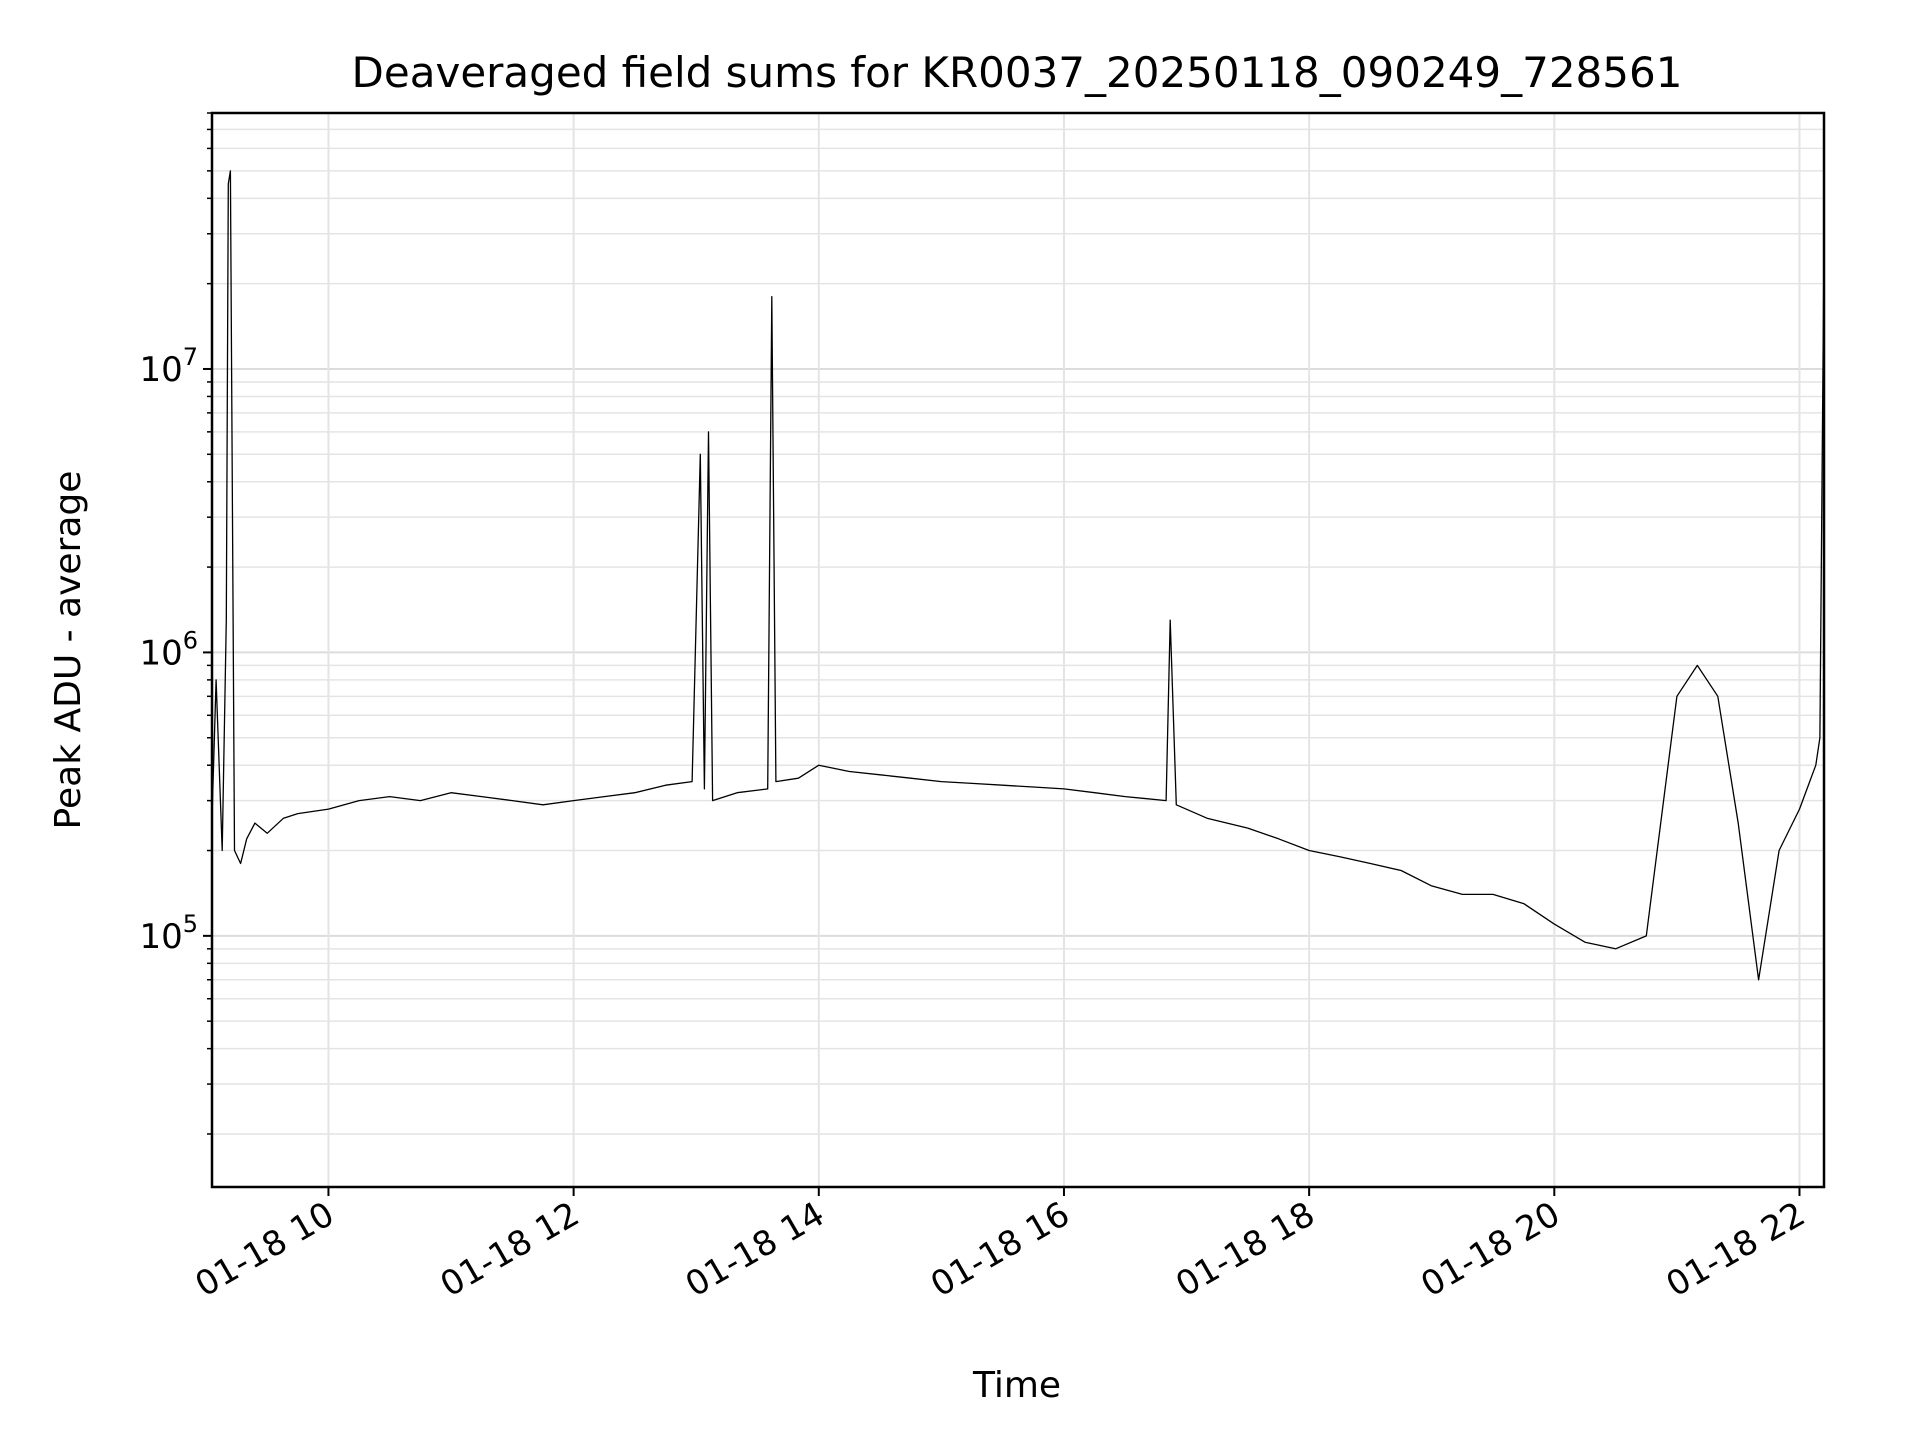  What do you see at coordinates (1016, 1385) in the screenshot?
I see `x-axis-label: Time` at bounding box center [1016, 1385].